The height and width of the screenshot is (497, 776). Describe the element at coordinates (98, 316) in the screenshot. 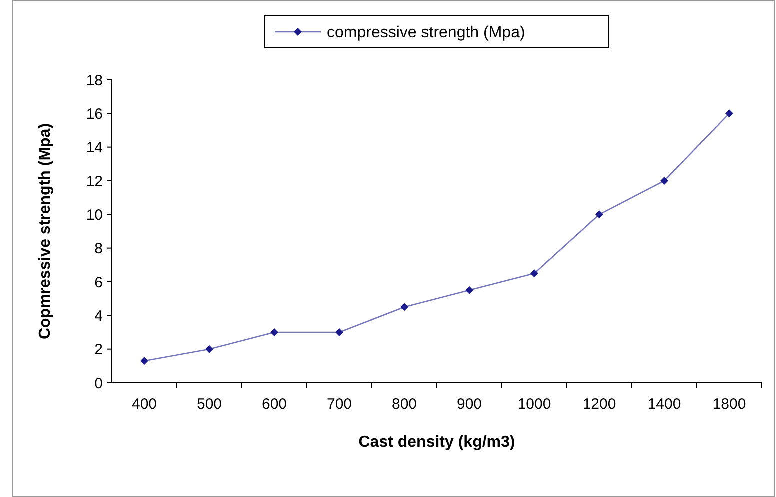

I see `y-tick-label: 4` at that location.